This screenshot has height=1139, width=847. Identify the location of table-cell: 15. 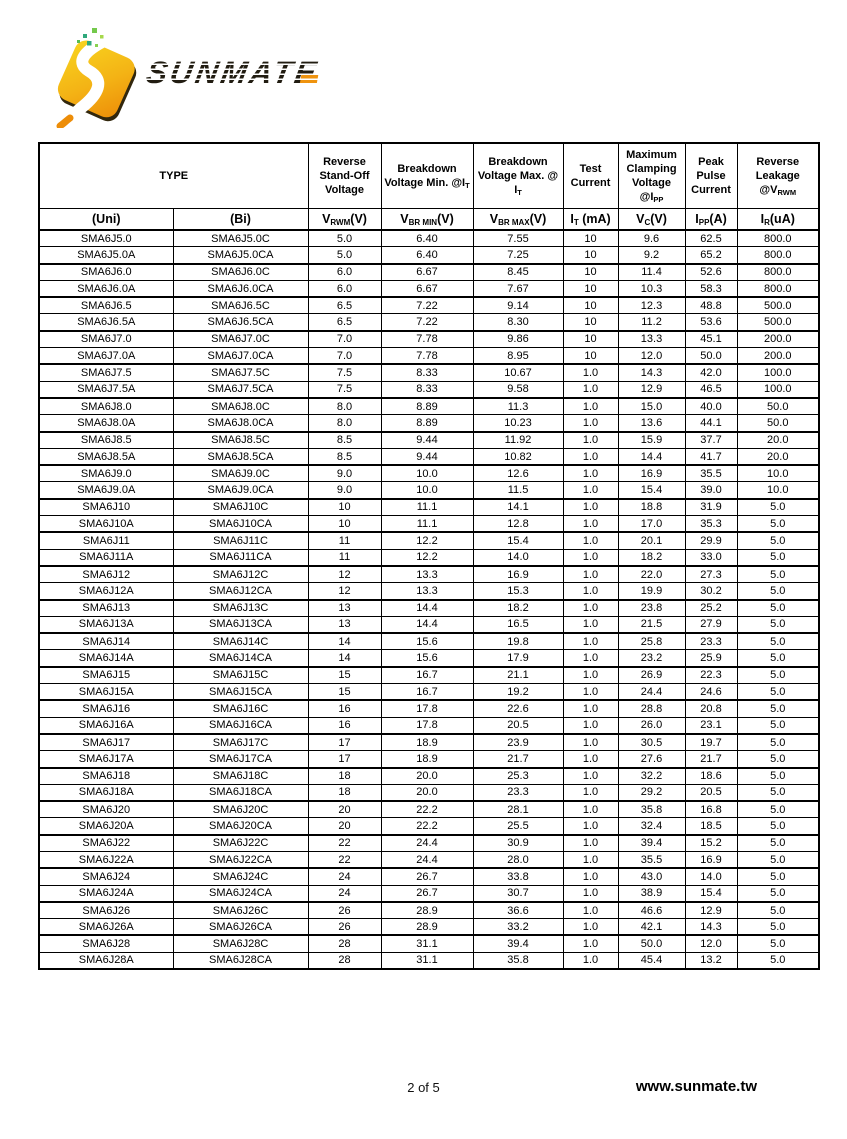
(344, 675).